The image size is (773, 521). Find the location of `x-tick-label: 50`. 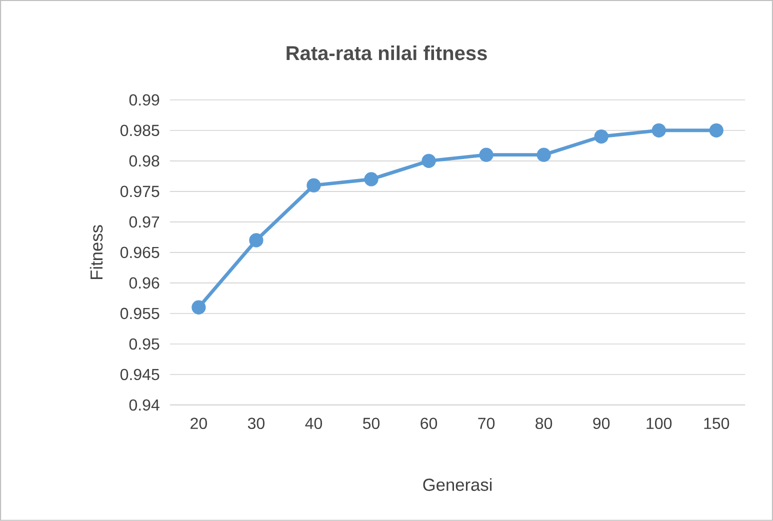

x-tick-label: 50 is located at coordinates (371, 424).